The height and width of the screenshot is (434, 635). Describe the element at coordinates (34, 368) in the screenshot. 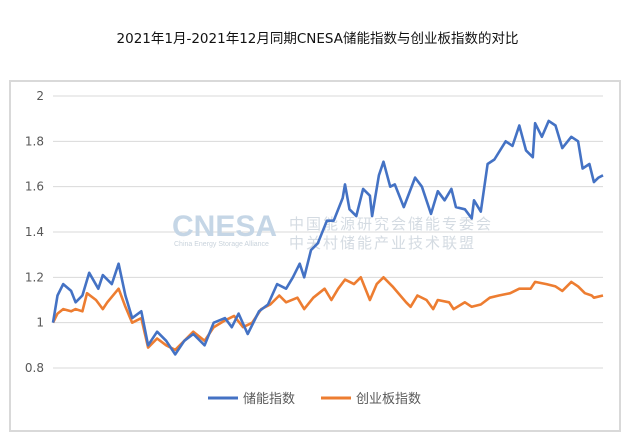

I see `y-tick-label: 0.8` at that location.